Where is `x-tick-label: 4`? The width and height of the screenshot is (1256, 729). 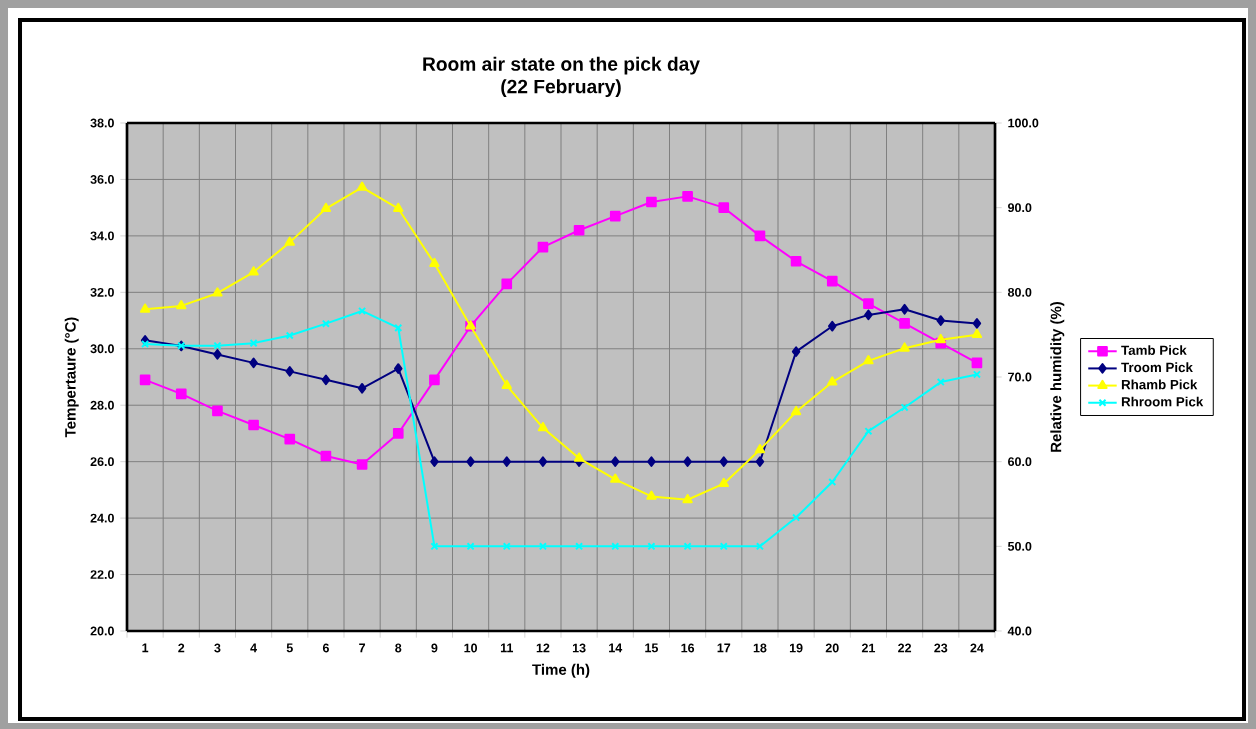
x-tick-label: 4 is located at coordinates (253, 648).